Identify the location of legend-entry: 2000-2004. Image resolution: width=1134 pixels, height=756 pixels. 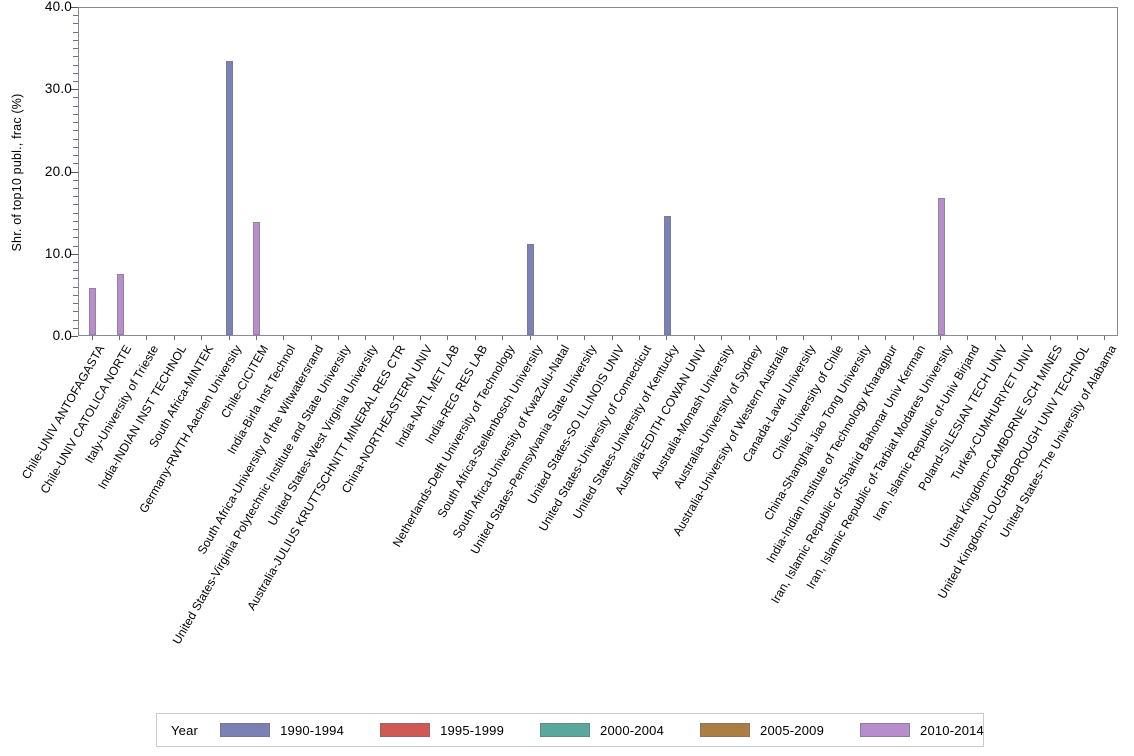
(602, 730).